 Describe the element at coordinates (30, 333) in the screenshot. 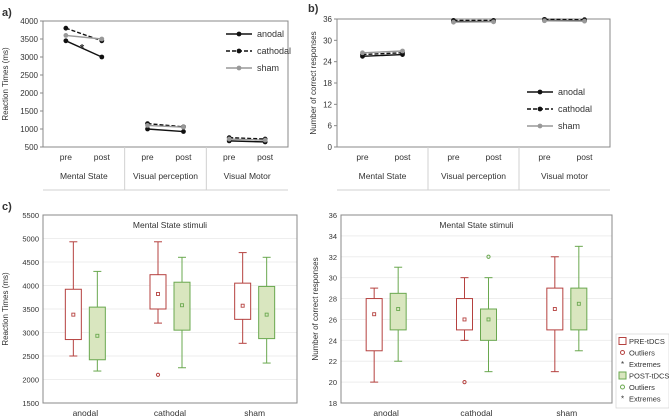

I see `y-tick-label: 3000` at that location.